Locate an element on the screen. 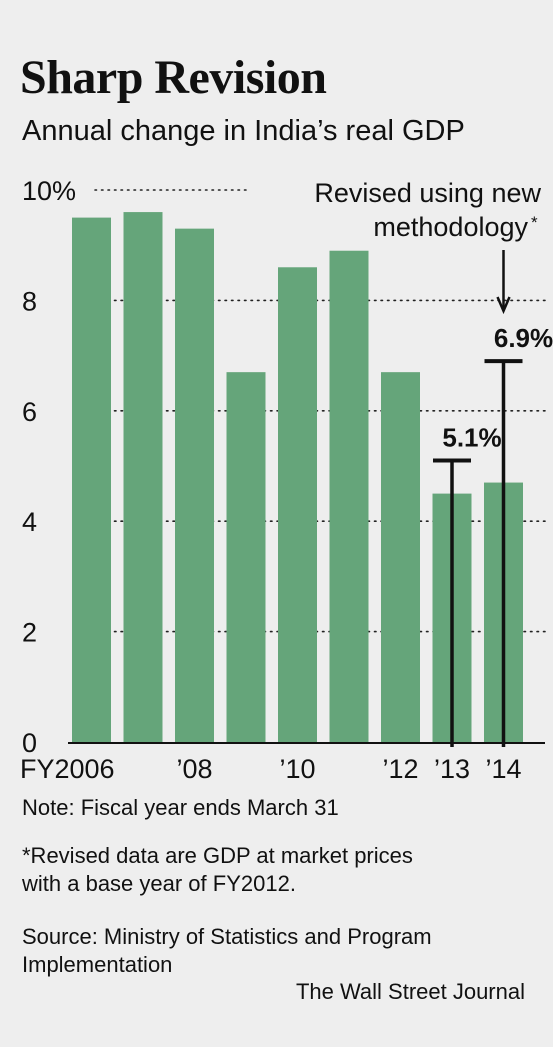 The height and width of the screenshot is (1047, 553). note-source-line-2: Implementation is located at coordinates (97, 964).